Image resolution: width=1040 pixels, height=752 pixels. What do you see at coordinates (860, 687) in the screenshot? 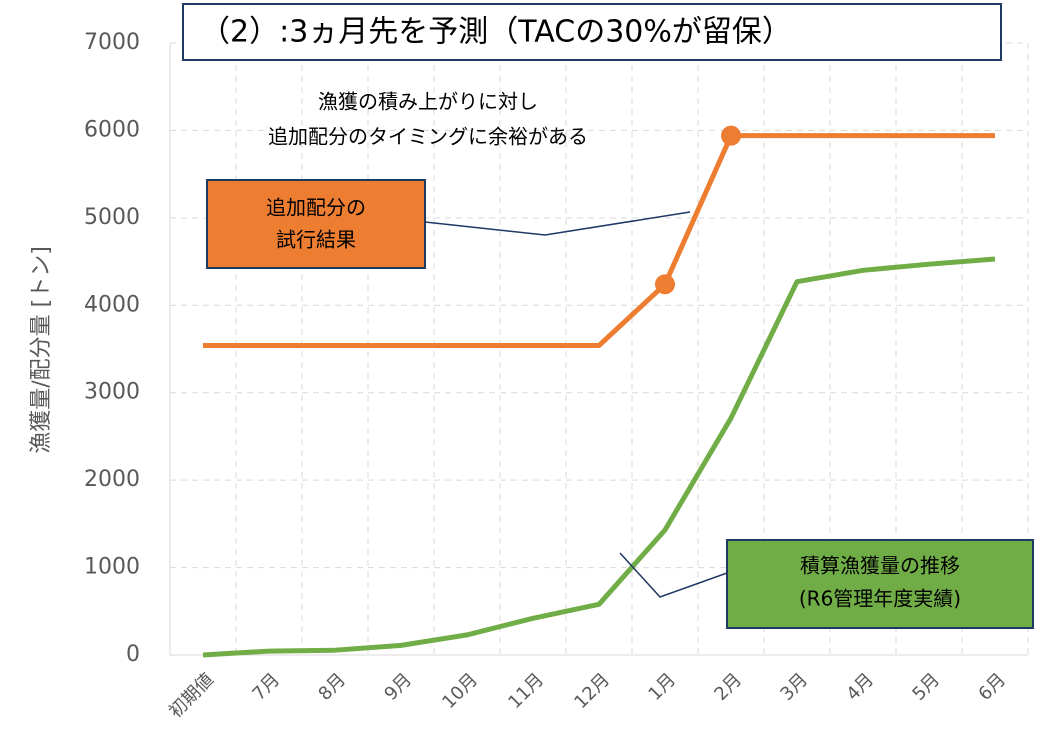
I see `x-tick-label: 4月` at bounding box center [860, 687].